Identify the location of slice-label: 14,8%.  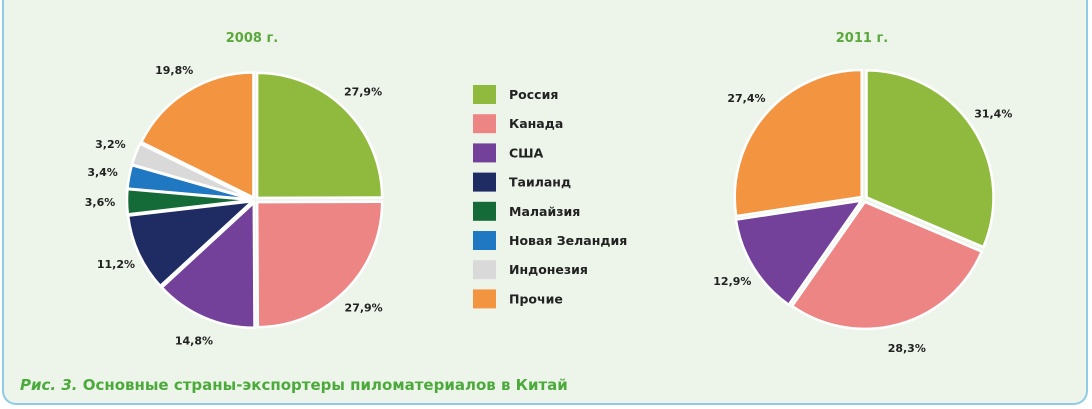
(194, 340).